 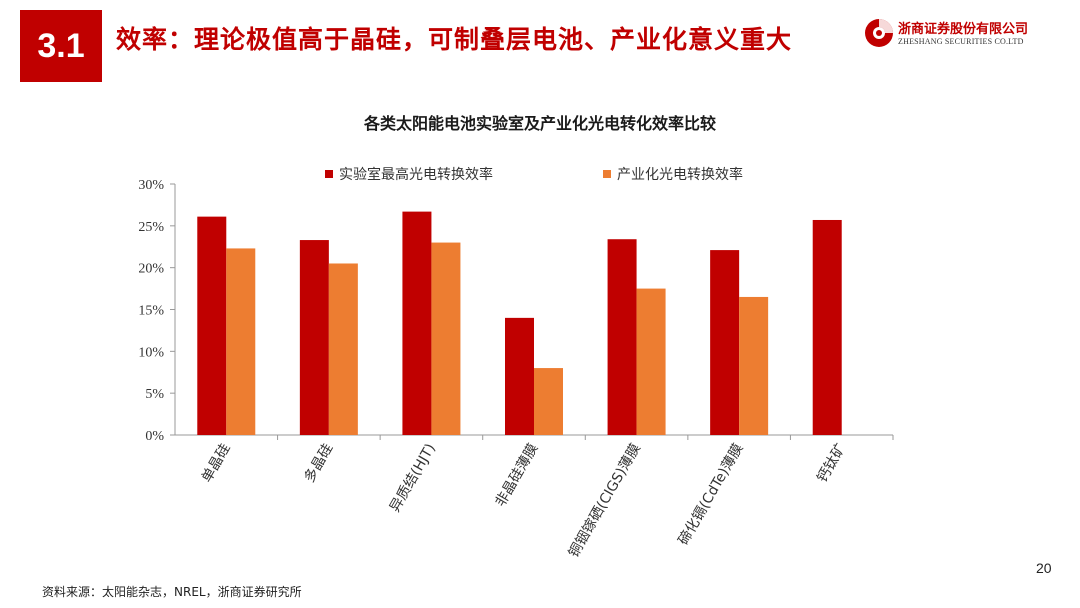 I want to click on x-category-label: 非晶硅薄膜, so click(x=517, y=475).